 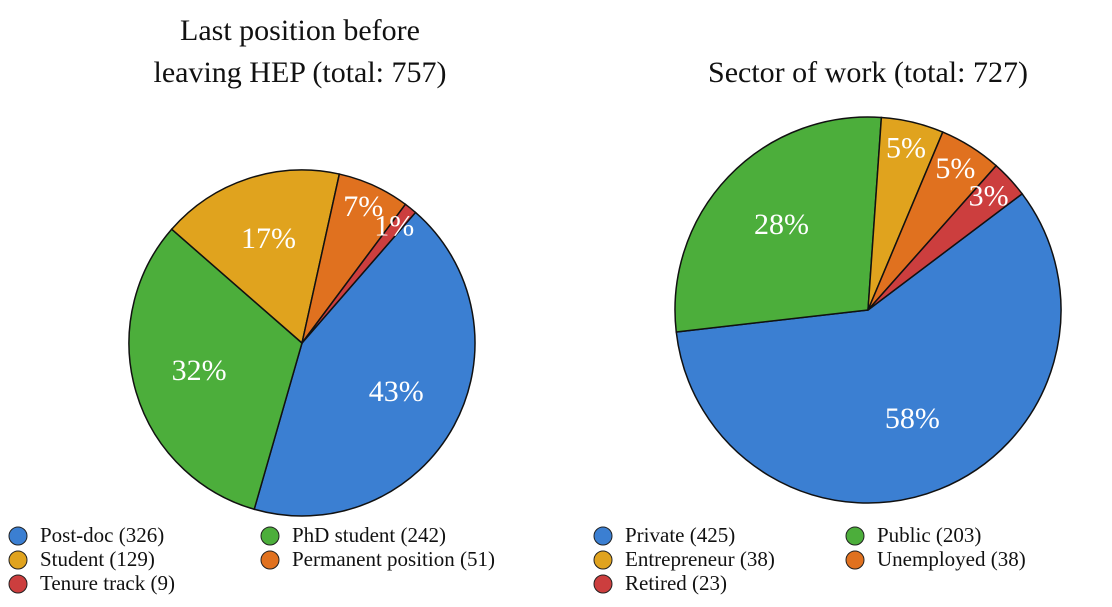 What do you see at coordinates (394, 225) in the screenshot?
I see `slice-label: 1%` at bounding box center [394, 225].